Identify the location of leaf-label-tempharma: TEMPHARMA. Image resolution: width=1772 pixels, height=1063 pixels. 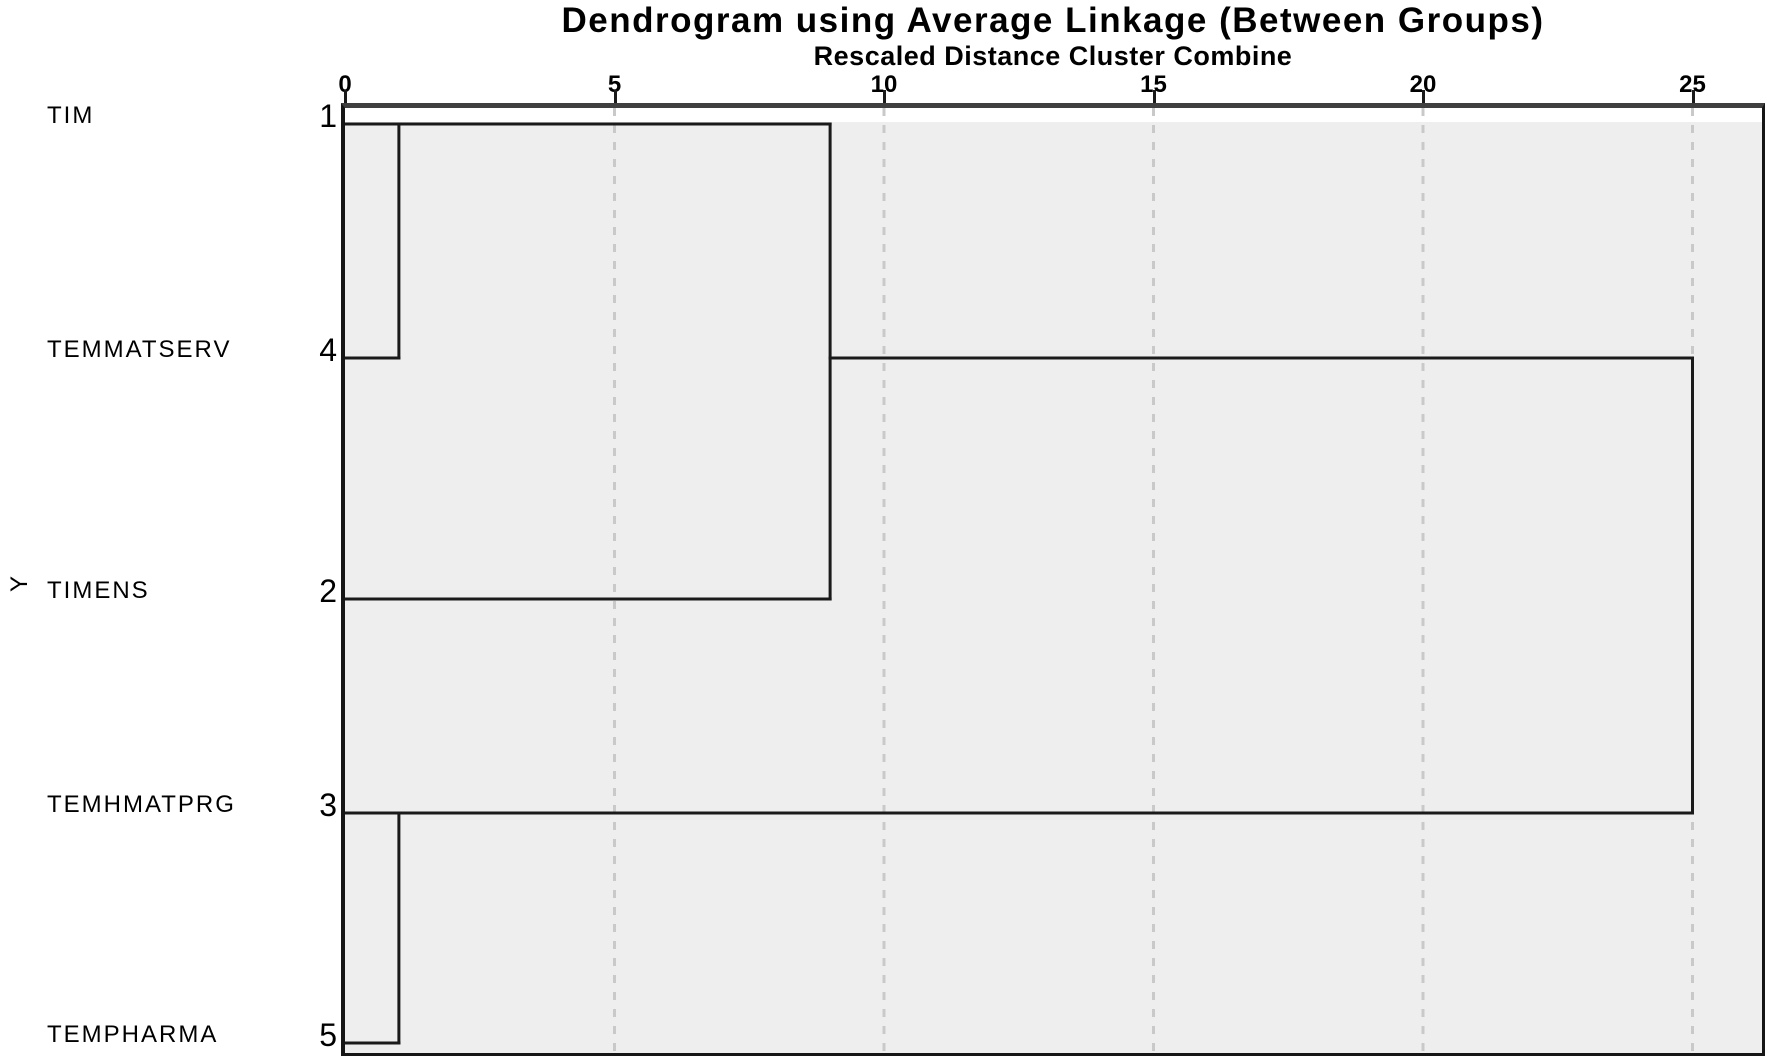
(133, 1034).